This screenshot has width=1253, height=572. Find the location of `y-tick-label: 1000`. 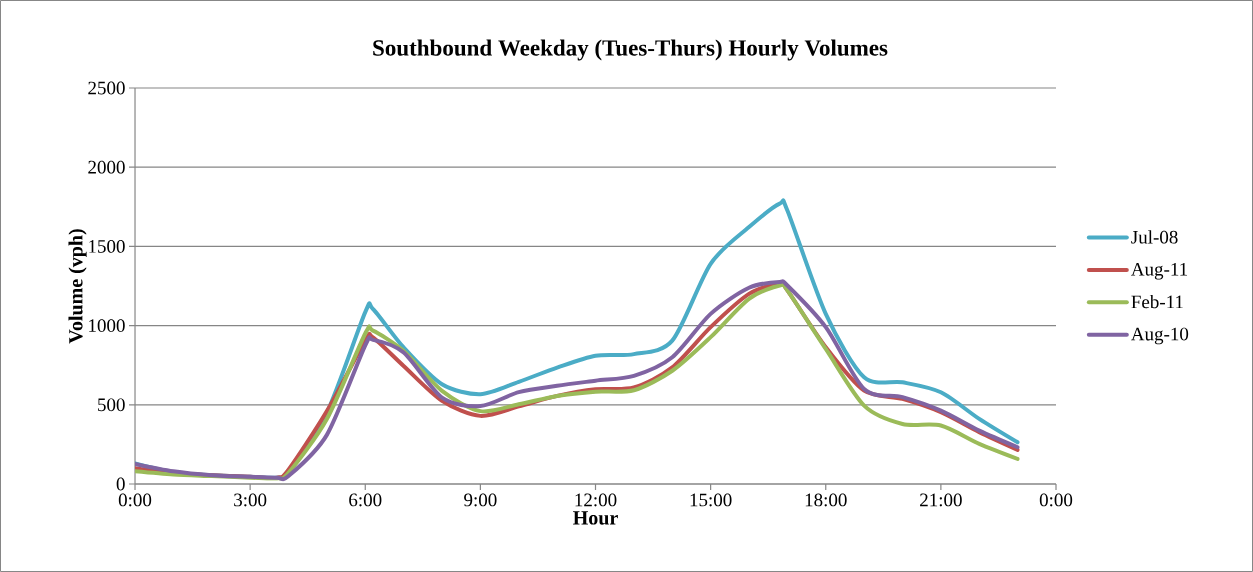

y-tick-label: 1000 is located at coordinates (107, 325).